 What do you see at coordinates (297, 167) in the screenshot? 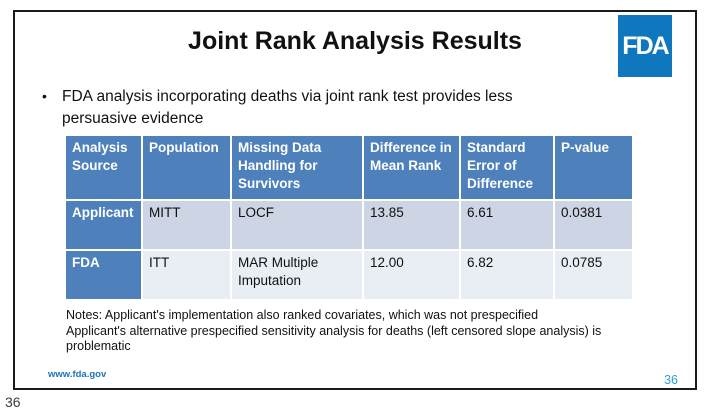
I see `column-header-missing-data-handling: Missing Data Handling for Survivors` at bounding box center [297, 167].